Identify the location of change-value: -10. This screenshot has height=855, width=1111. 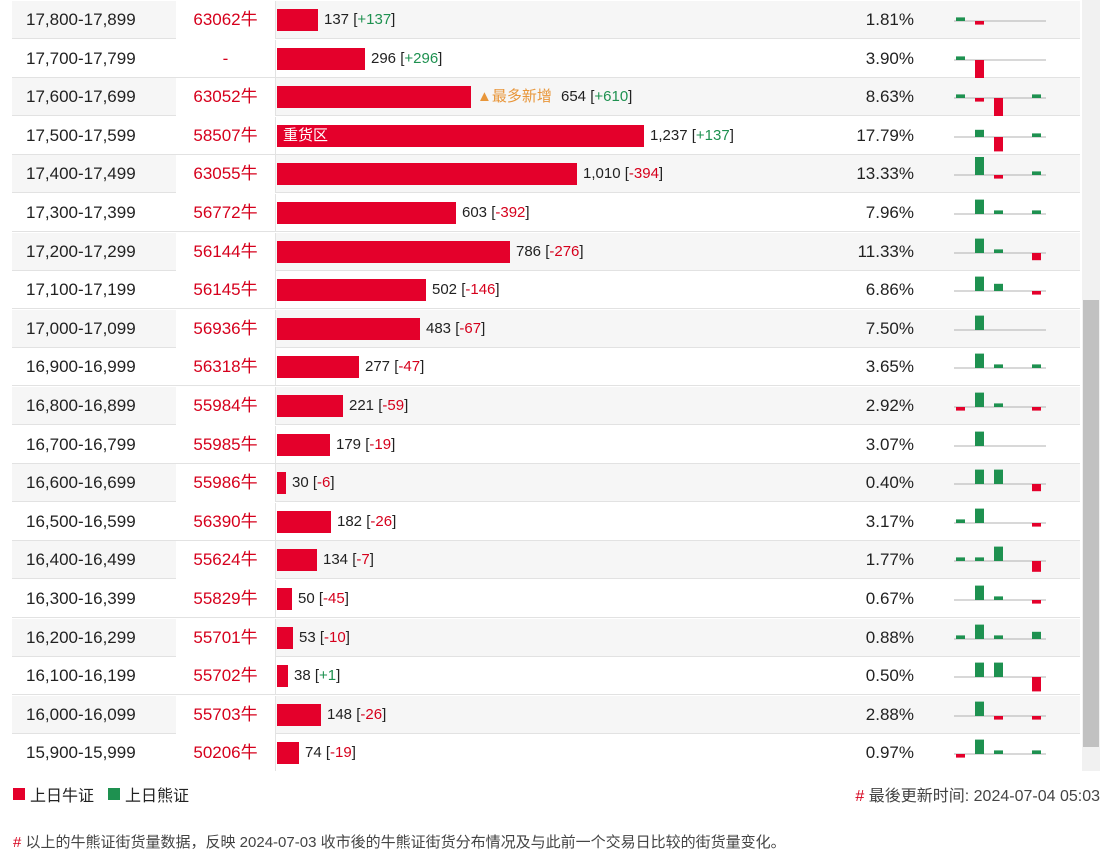
(335, 637).